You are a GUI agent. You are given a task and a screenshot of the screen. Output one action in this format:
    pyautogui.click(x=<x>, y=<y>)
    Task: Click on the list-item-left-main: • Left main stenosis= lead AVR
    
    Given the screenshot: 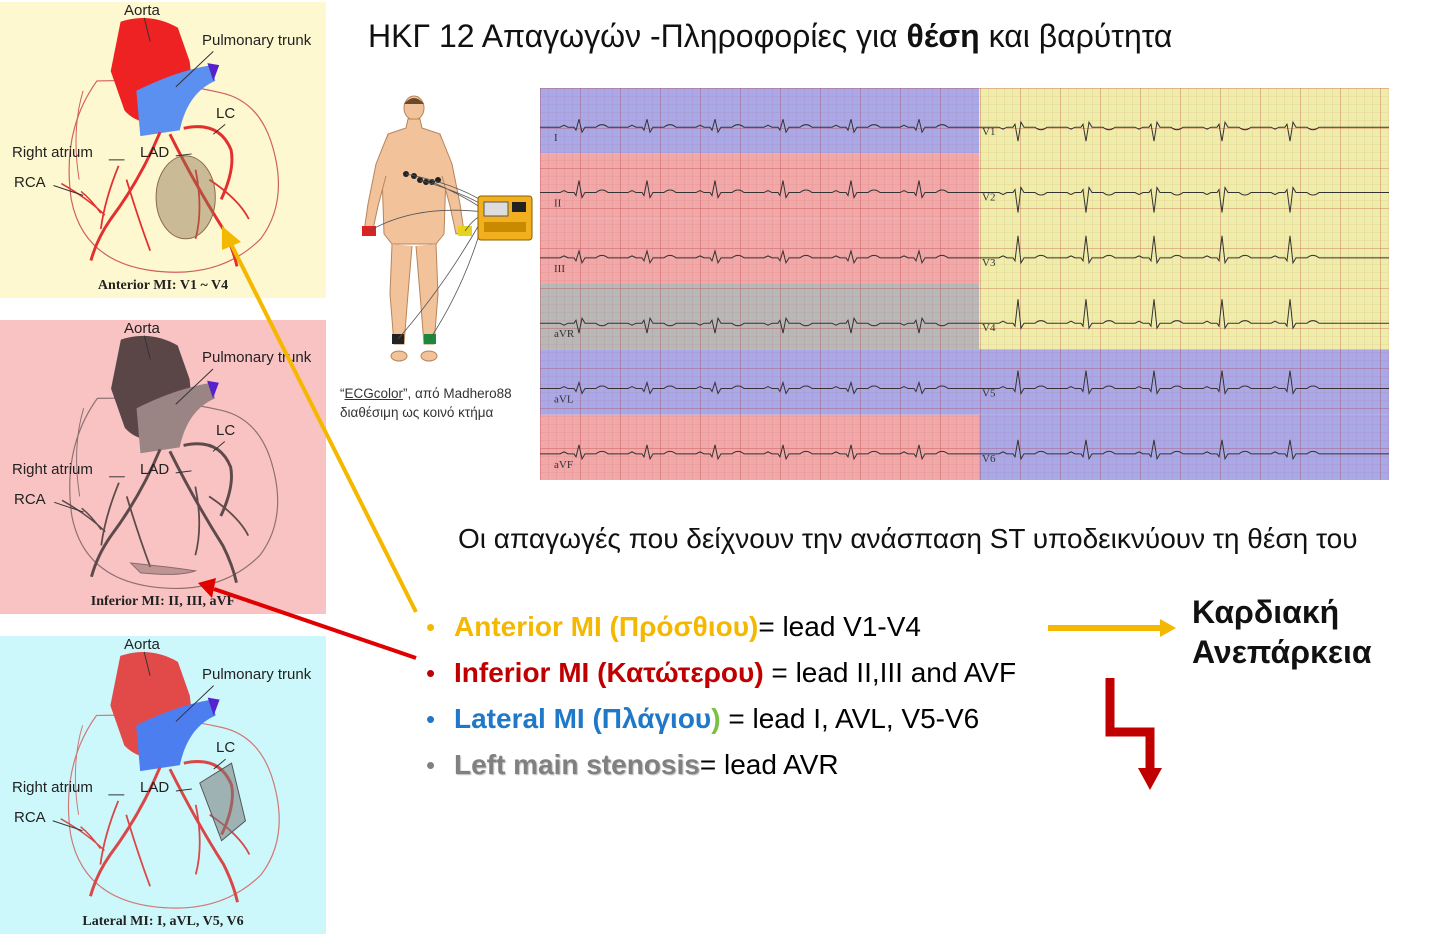 What is the action you would take?
    pyautogui.click(x=721, y=765)
    